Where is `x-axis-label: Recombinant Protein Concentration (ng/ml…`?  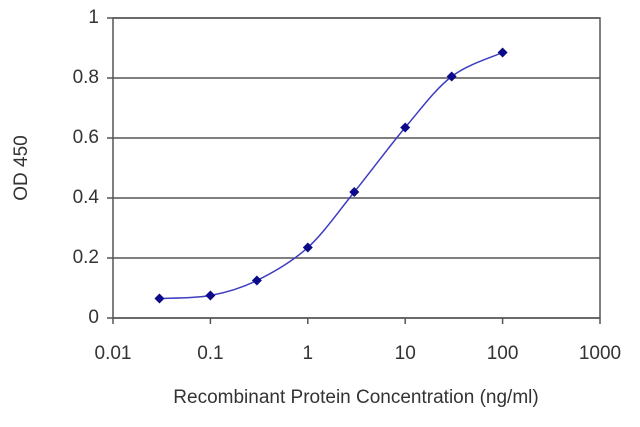
x-axis-label: Recombinant Protein Concentration (ng/ml… is located at coordinates (355, 397).